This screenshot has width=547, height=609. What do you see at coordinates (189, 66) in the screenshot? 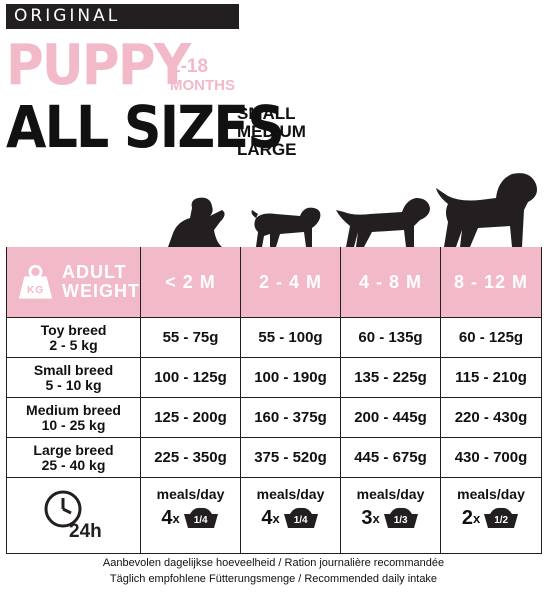
I see `age-range-value: 1-18` at bounding box center [189, 66].